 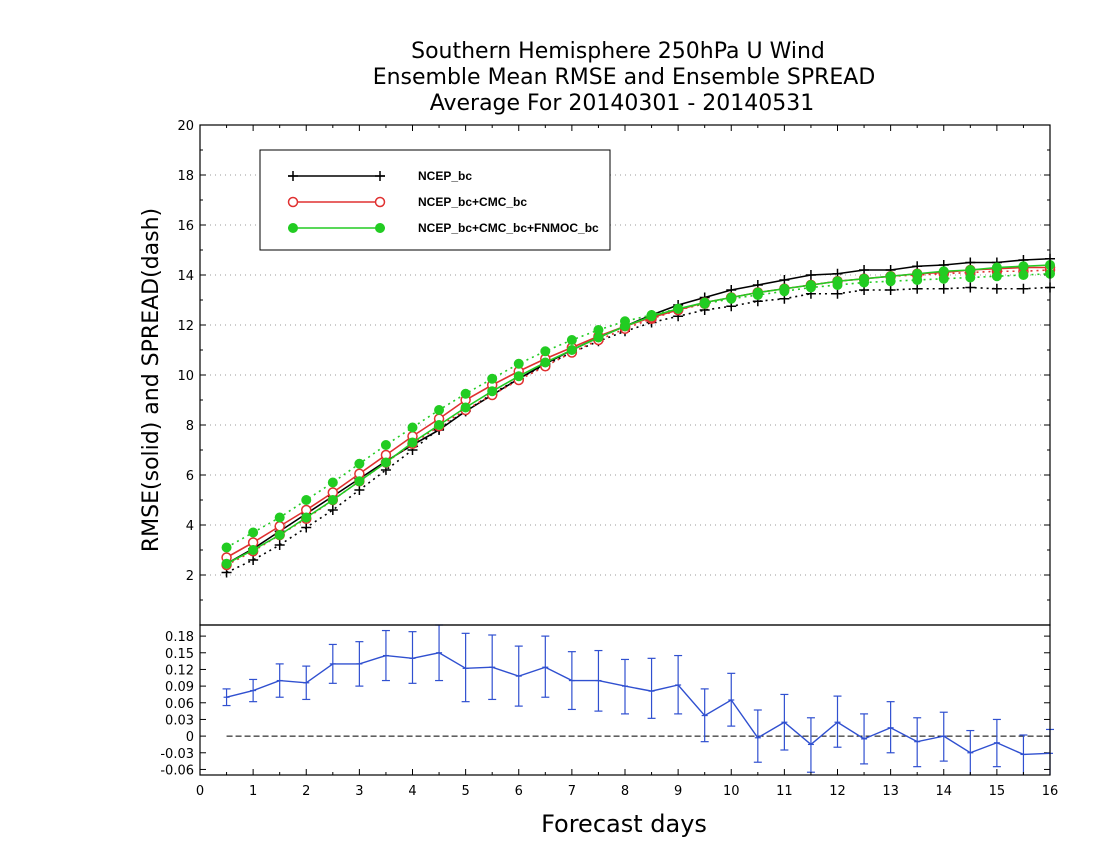 I want to click on y-tick-label: 0.15, so click(x=179, y=654).